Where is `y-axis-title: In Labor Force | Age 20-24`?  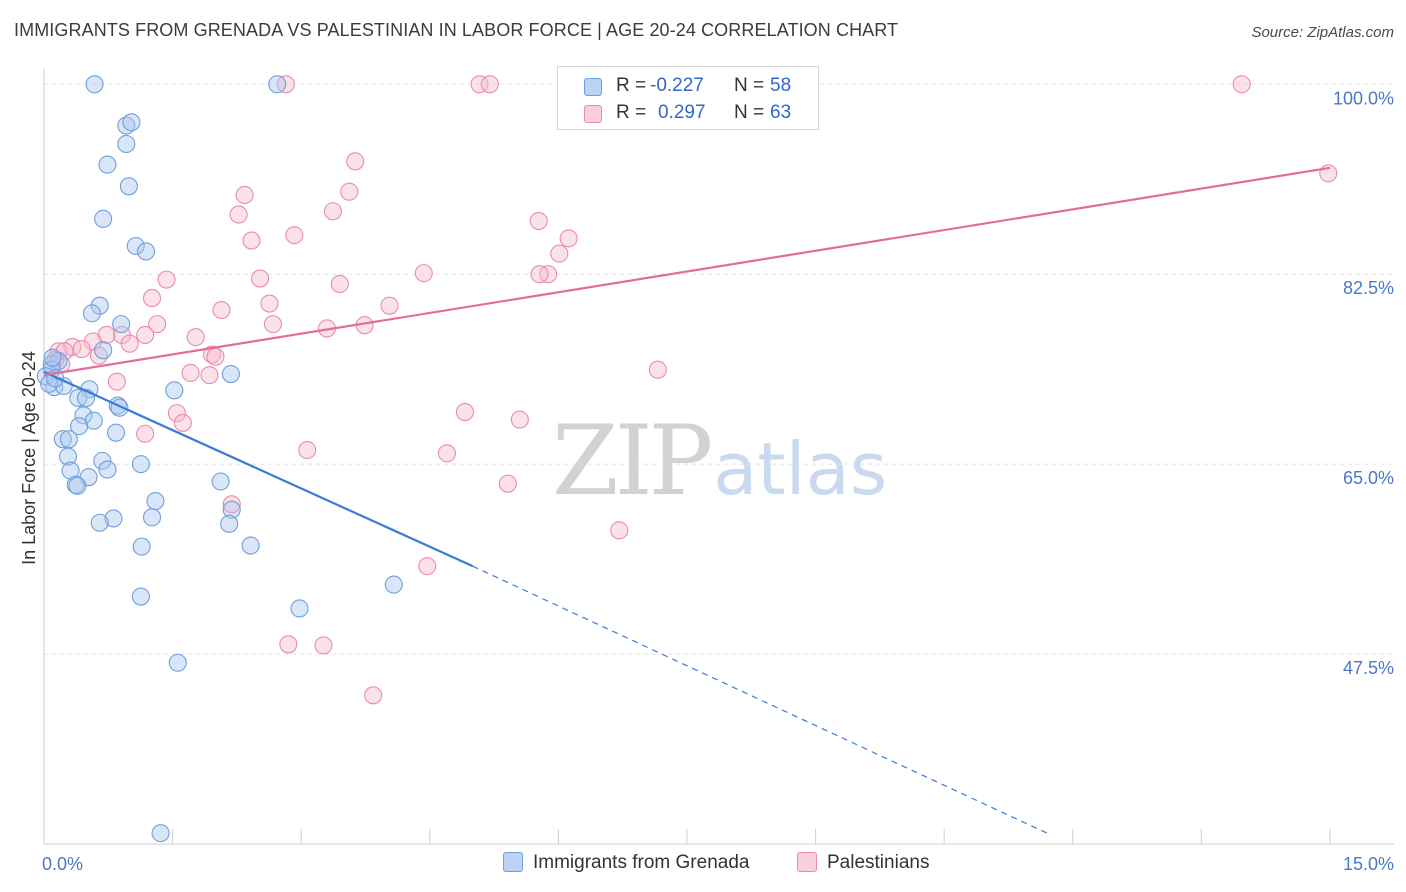
y-axis-title: In Labor Force | Age 20-24 is located at coordinates (29, 458).